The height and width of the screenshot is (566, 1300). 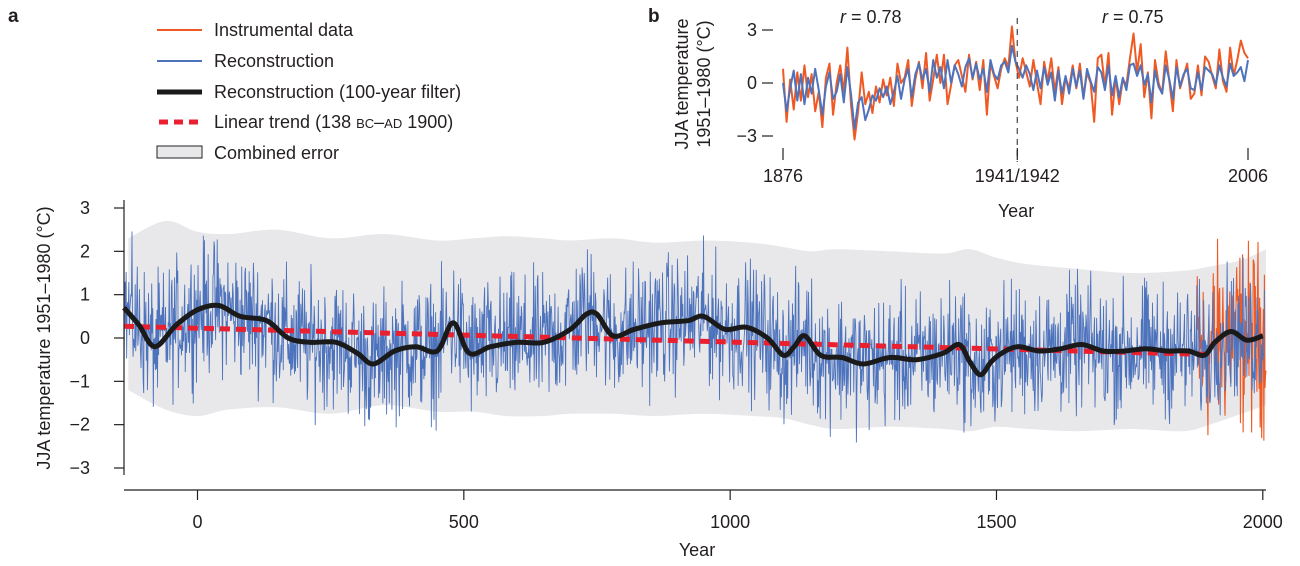 I want to click on panel-b-letter: b, so click(x=654, y=16).